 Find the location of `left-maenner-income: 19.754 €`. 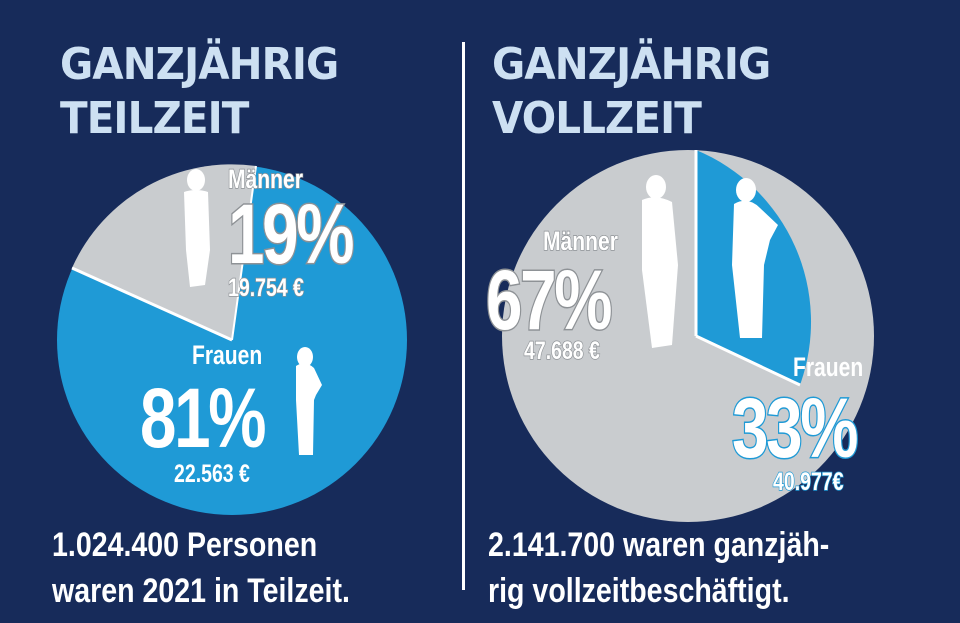

left-maenner-income: 19.754 € is located at coordinates (265, 288).